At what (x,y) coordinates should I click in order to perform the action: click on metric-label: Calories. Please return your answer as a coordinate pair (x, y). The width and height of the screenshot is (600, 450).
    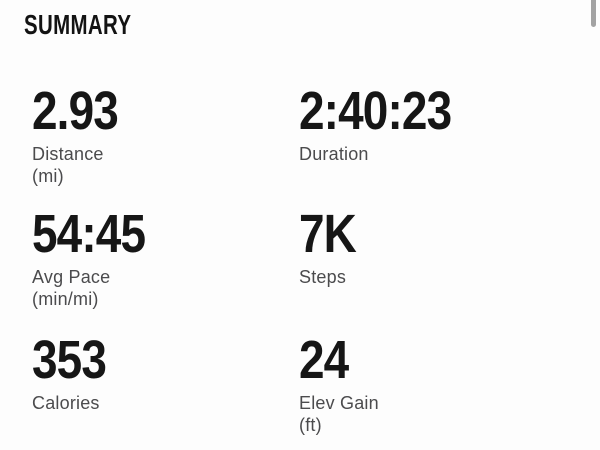
    Looking at the image, I should click on (66, 403).